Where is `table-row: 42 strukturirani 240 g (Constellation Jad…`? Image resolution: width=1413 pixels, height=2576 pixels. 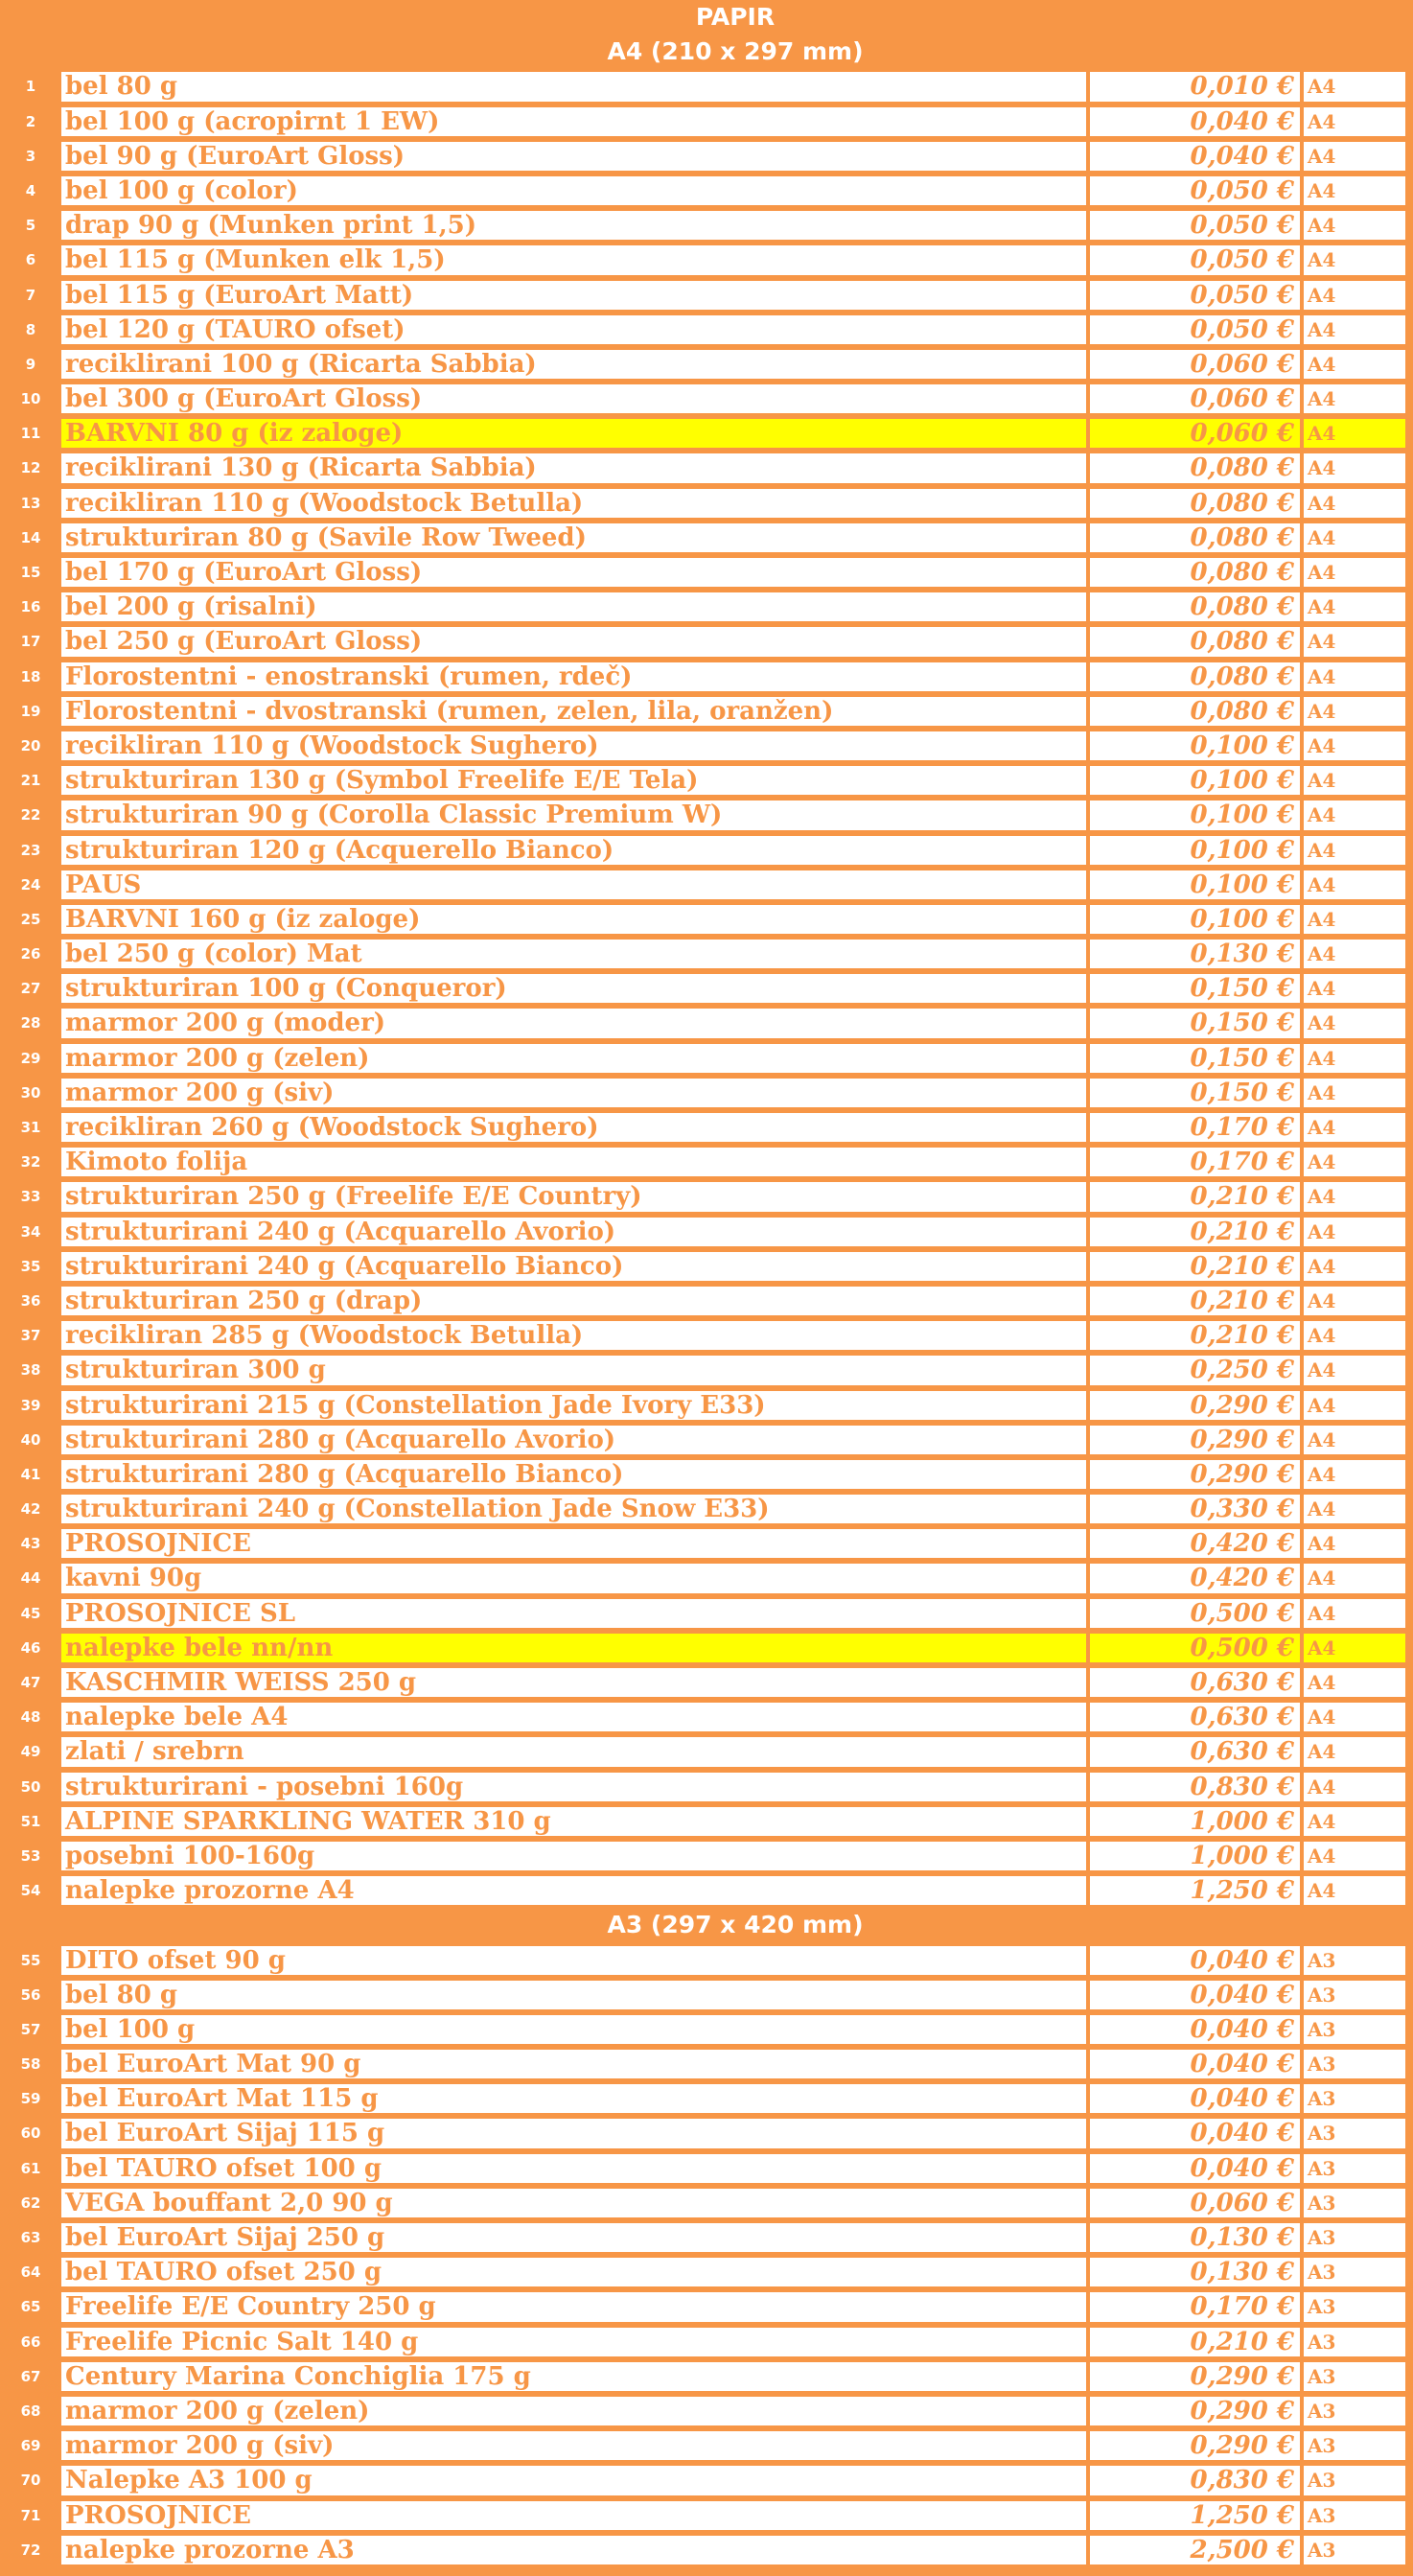
table-row: 42 strukturirani 240 g (Constellation Jad… is located at coordinates (706, 1509).